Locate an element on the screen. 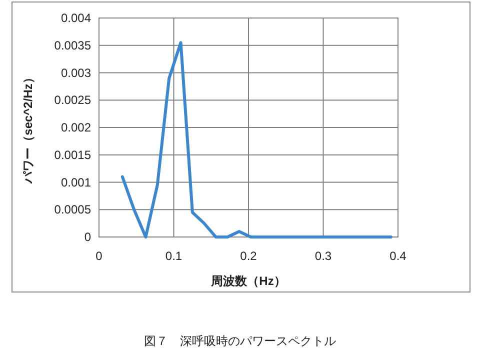 This screenshot has height=360, width=480. y-tick-label: 0.0005 is located at coordinates (73, 209).